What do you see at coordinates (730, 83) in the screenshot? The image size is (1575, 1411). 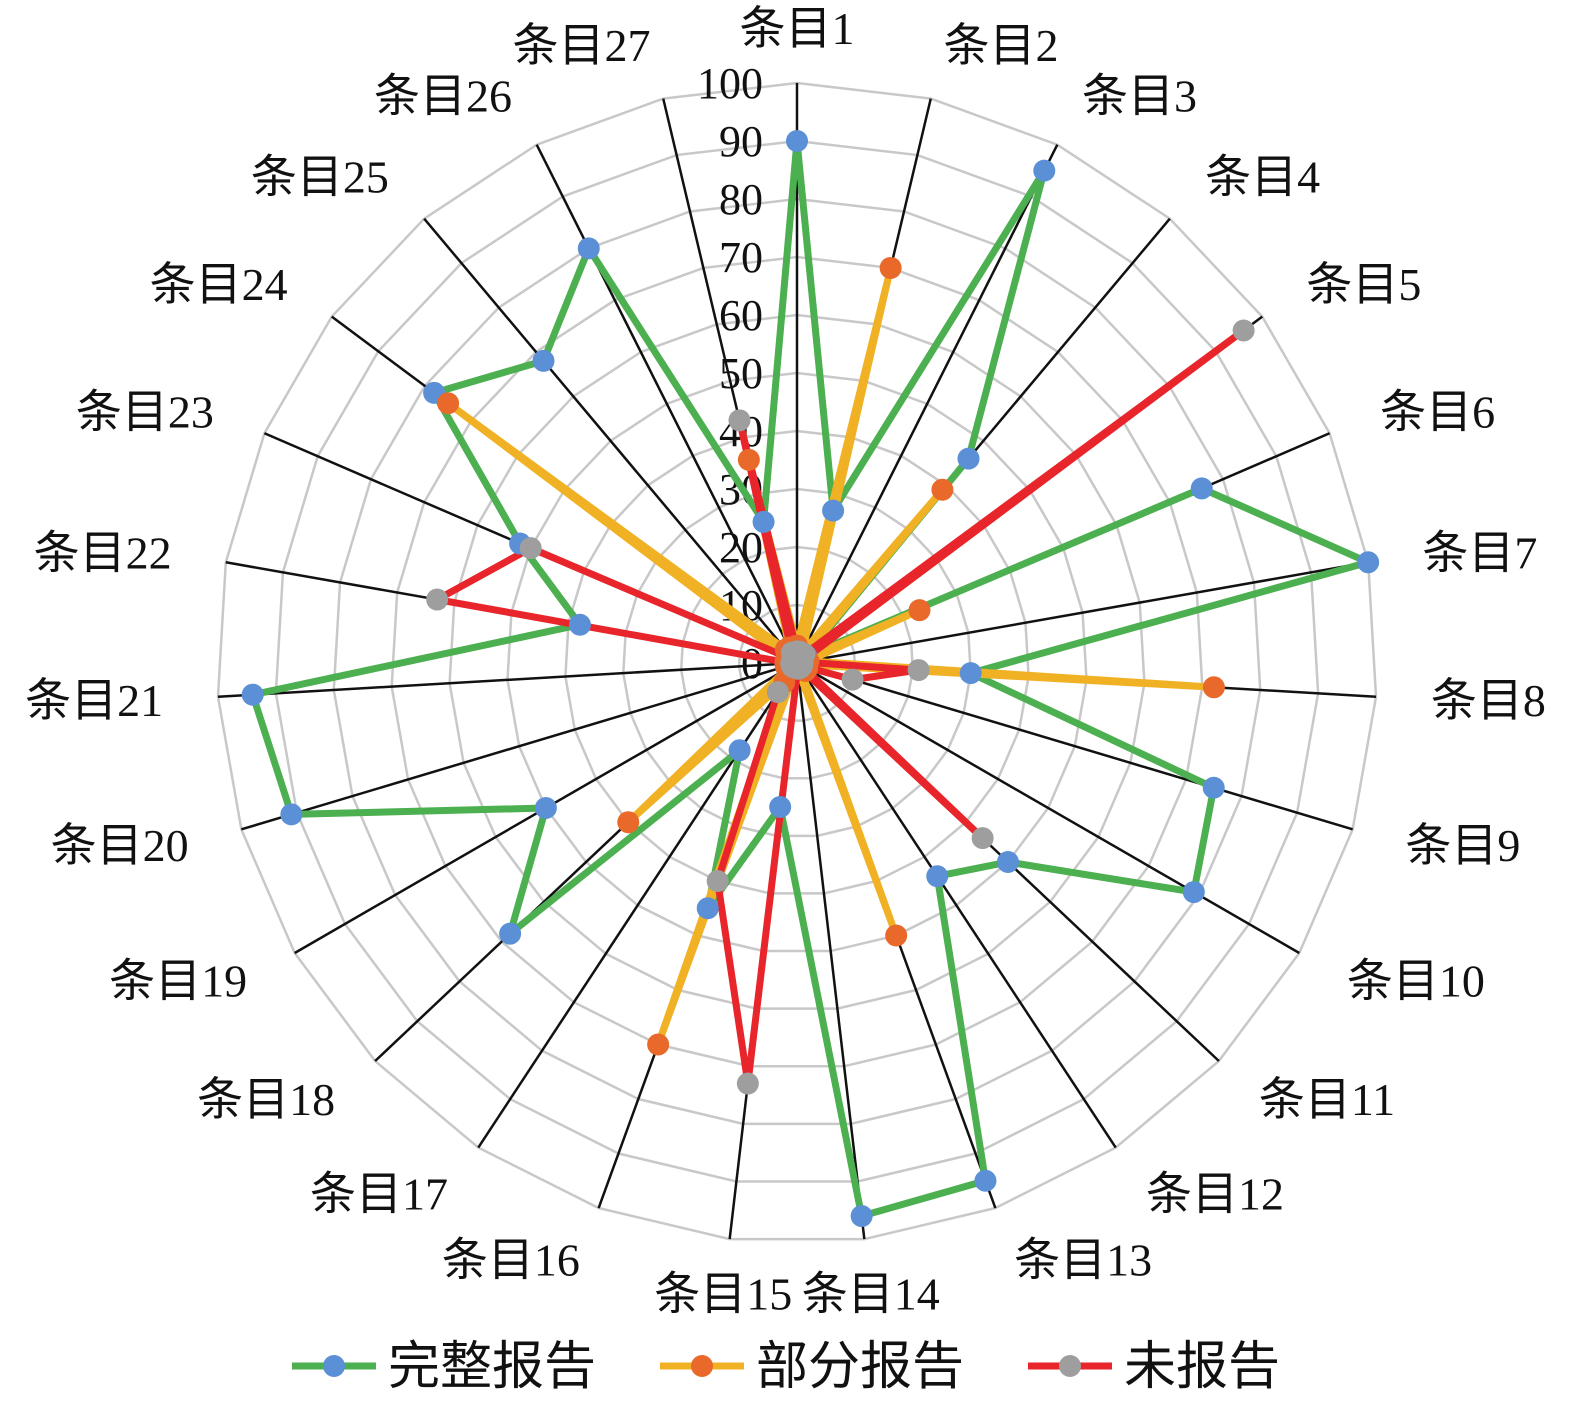 I see `radial-tick-label: 100` at bounding box center [730, 83].